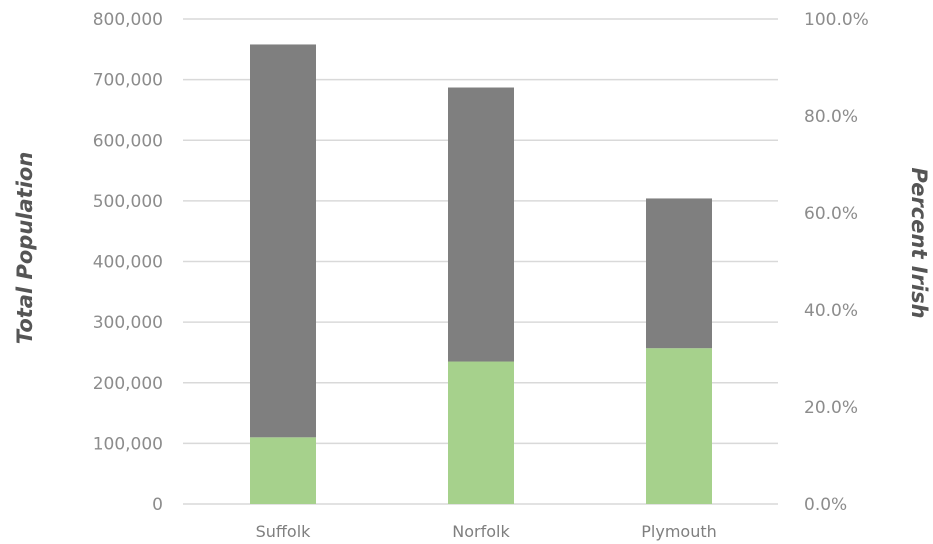 This screenshot has width=933, height=544. What do you see at coordinates (831, 214) in the screenshot?
I see `y2-tick-label: 60.0%` at bounding box center [831, 214].